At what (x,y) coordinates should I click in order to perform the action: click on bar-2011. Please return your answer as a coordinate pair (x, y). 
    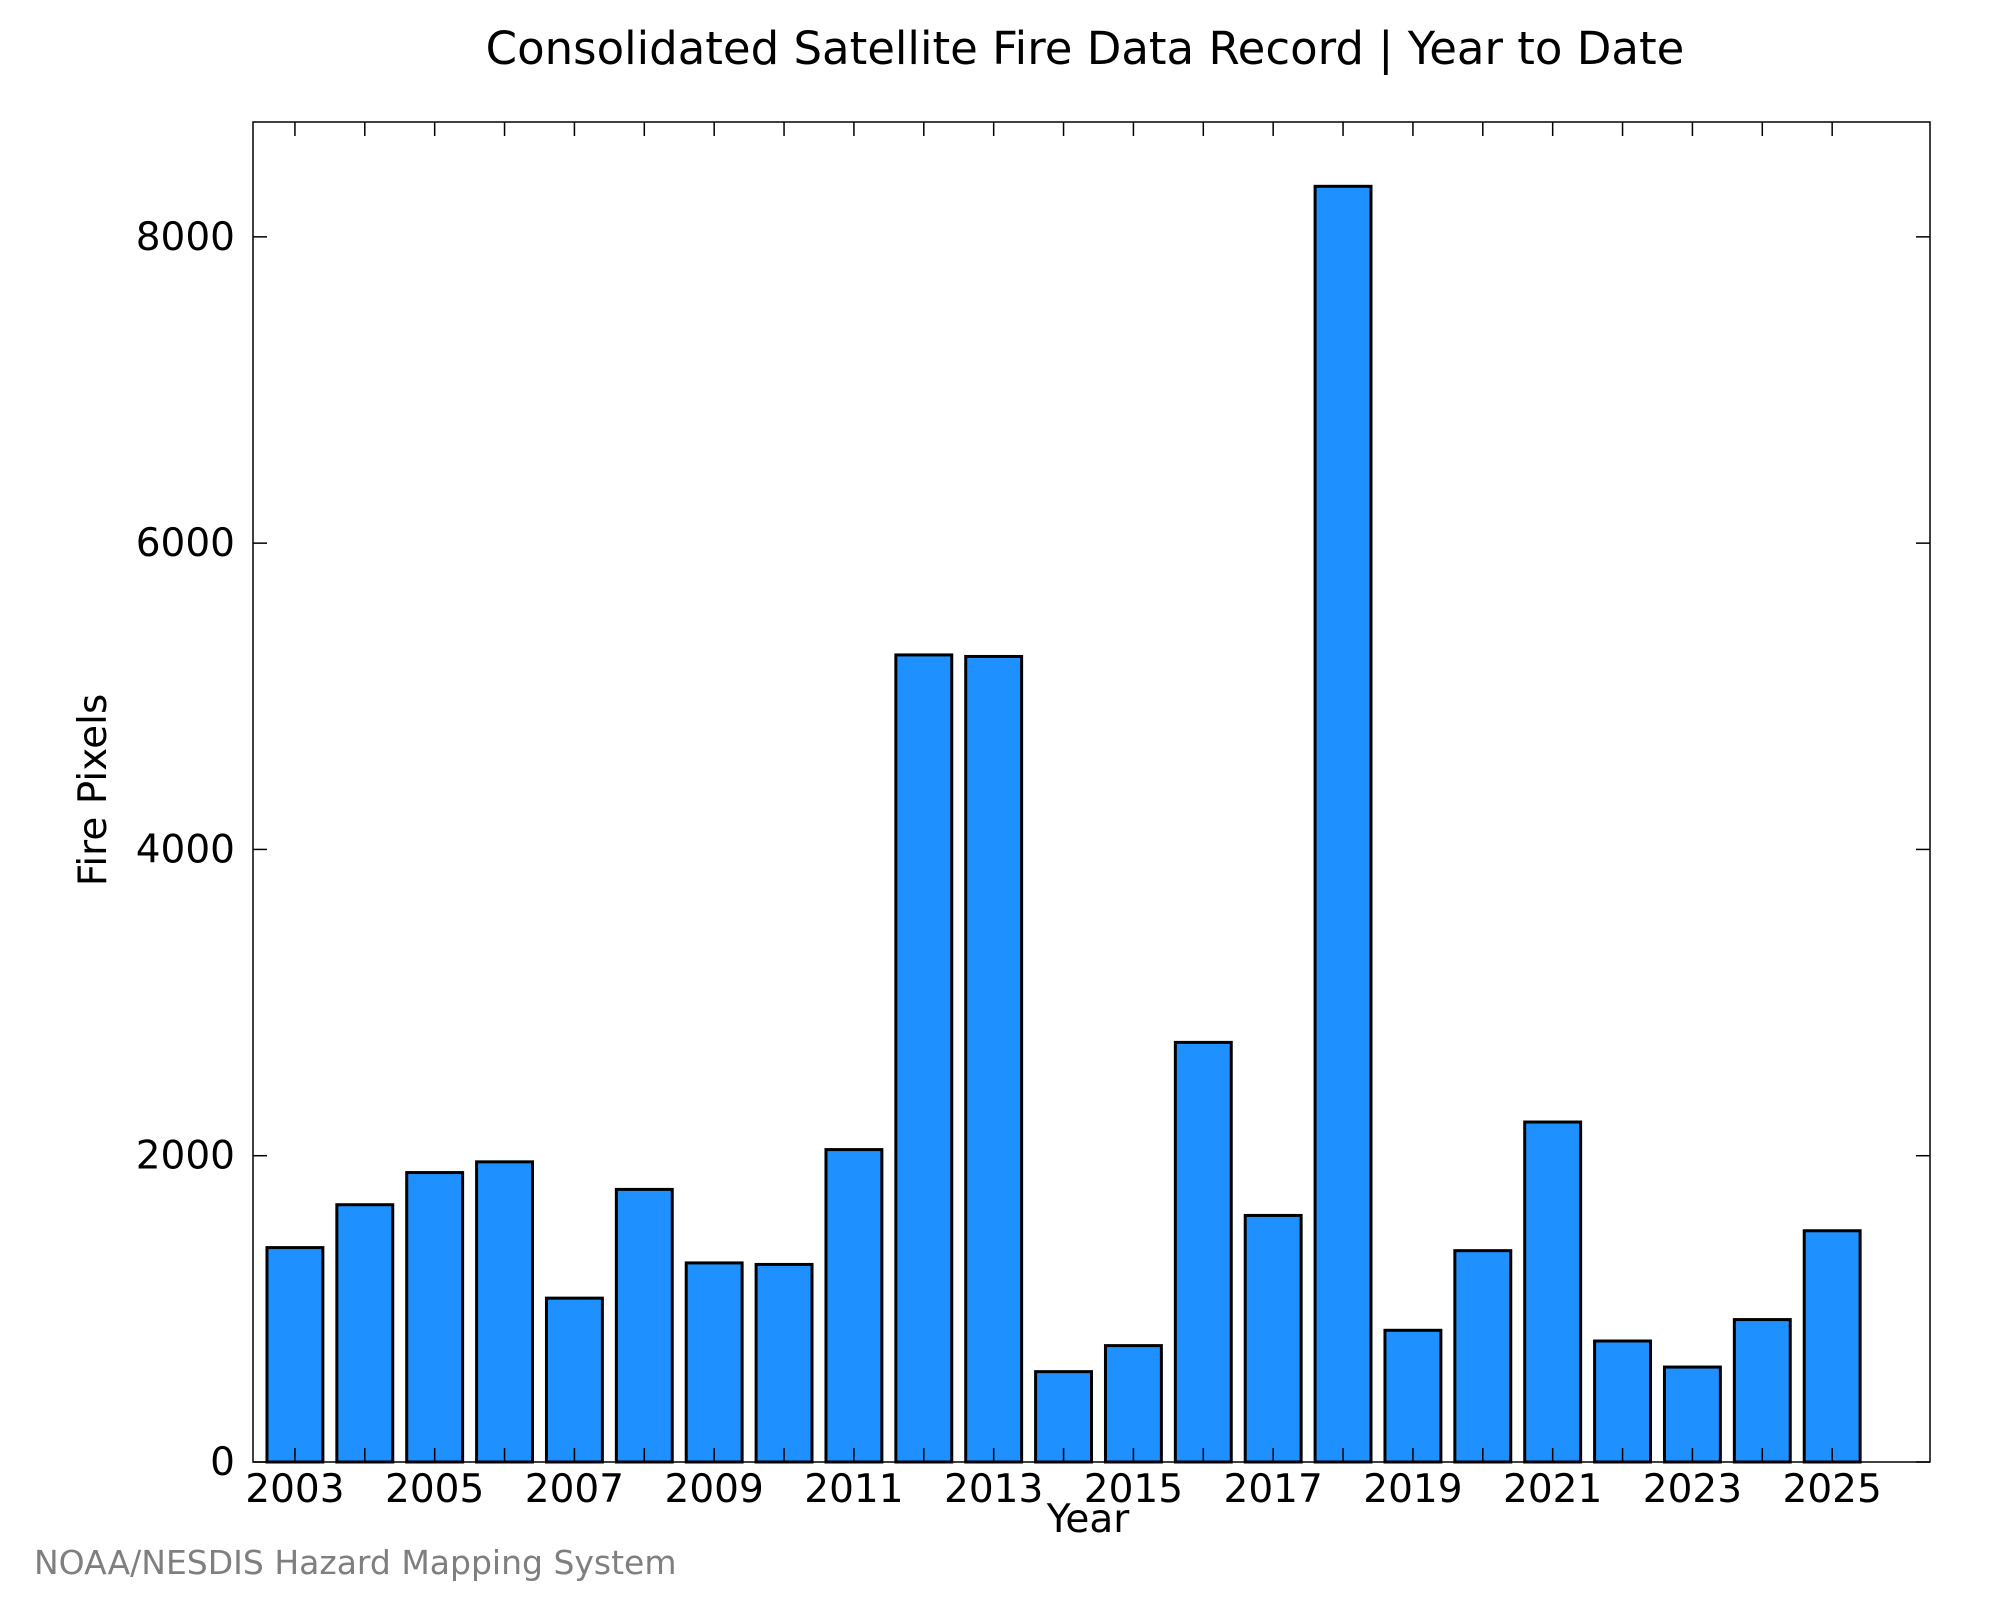
    Looking at the image, I should click on (854, 1306).